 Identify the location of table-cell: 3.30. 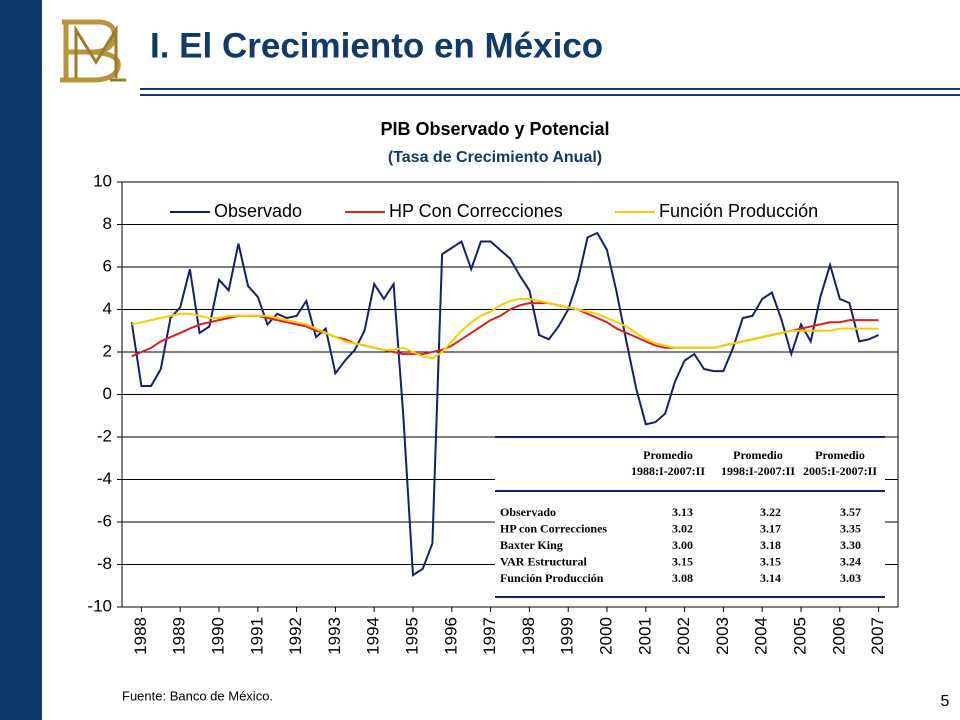
(850, 545).